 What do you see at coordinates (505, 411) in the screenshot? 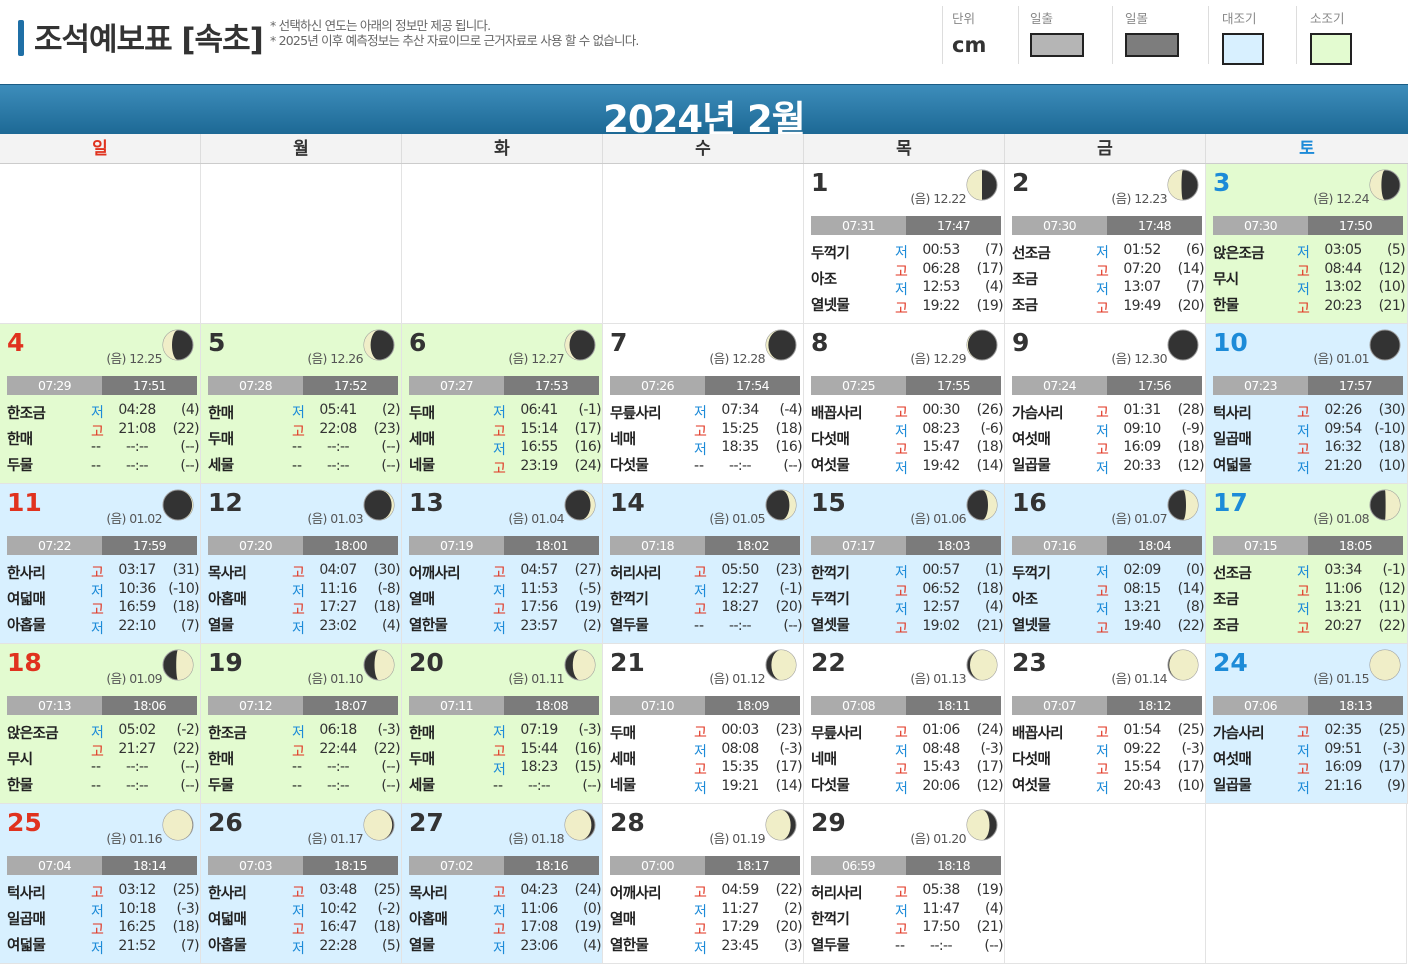
I see `tide-row: 저 06:41 (-1)` at bounding box center [505, 411].